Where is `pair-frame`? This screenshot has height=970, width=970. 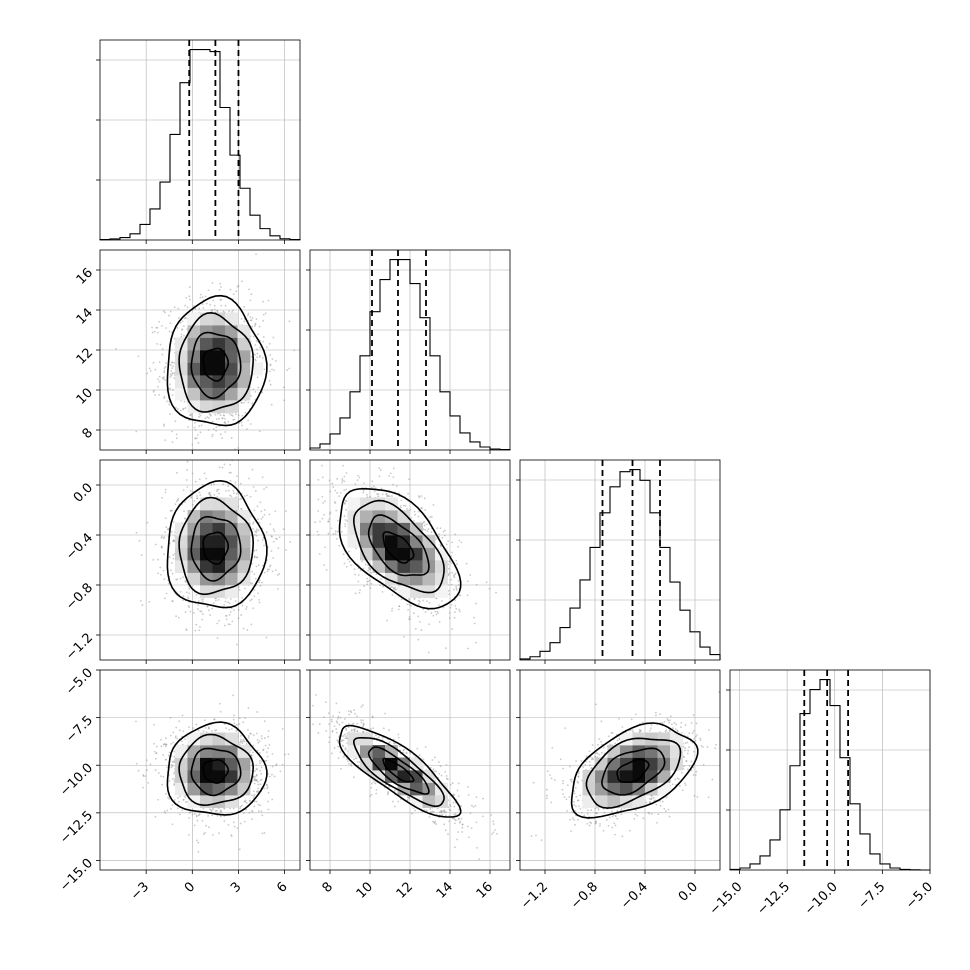
pair-frame is located at coordinates (200, 560).